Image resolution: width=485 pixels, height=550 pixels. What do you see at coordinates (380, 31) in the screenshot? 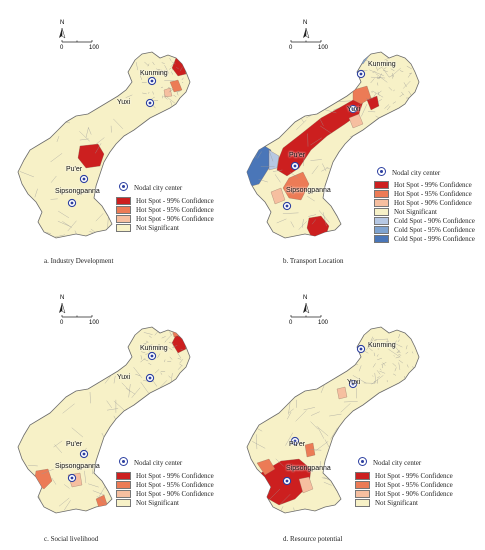
I see `hotspot-region-cold99` at bounding box center [380, 31].